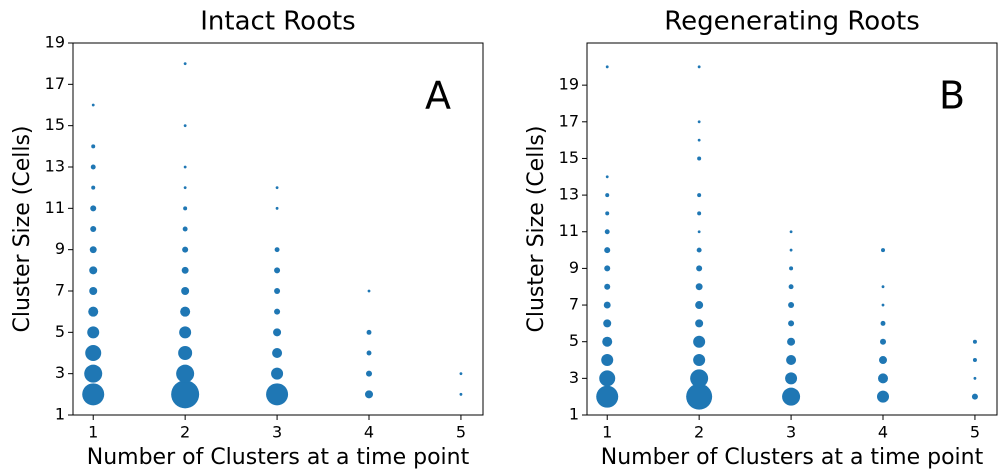  I want to click on y-axis-label: Cluster Size (Cells), so click(22, 229).